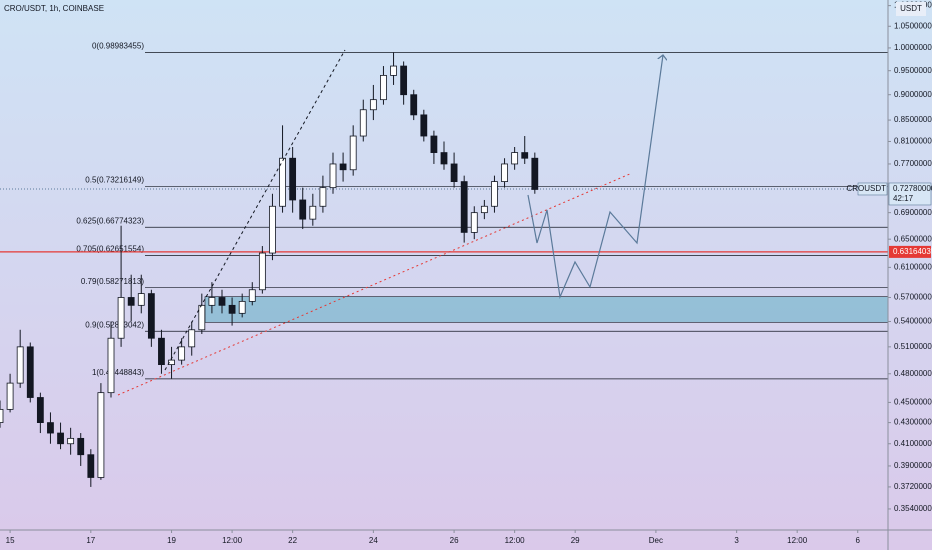  What do you see at coordinates (866, 188) in the screenshot?
I see `symbol-tag: CROUSDT` at bounding box center [866, 188].